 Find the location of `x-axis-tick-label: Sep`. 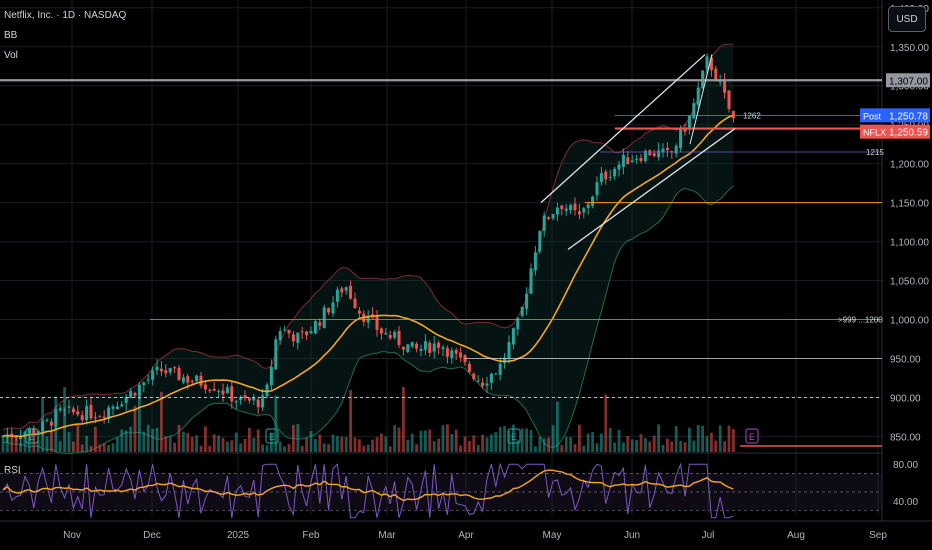

x-axis-tick-label: Sep is located at coordinates (878, 535).